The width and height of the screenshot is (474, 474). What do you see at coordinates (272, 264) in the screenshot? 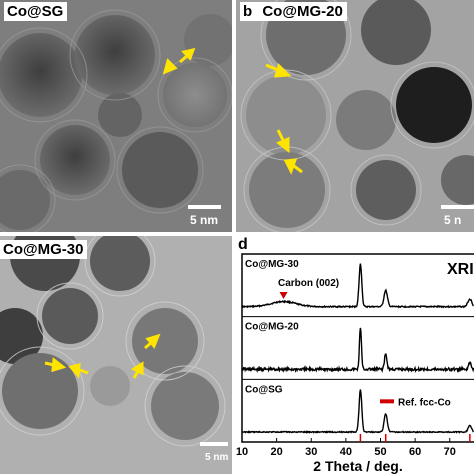
I see `series-label: Co@MG-30` at bounding box center [272, 264].